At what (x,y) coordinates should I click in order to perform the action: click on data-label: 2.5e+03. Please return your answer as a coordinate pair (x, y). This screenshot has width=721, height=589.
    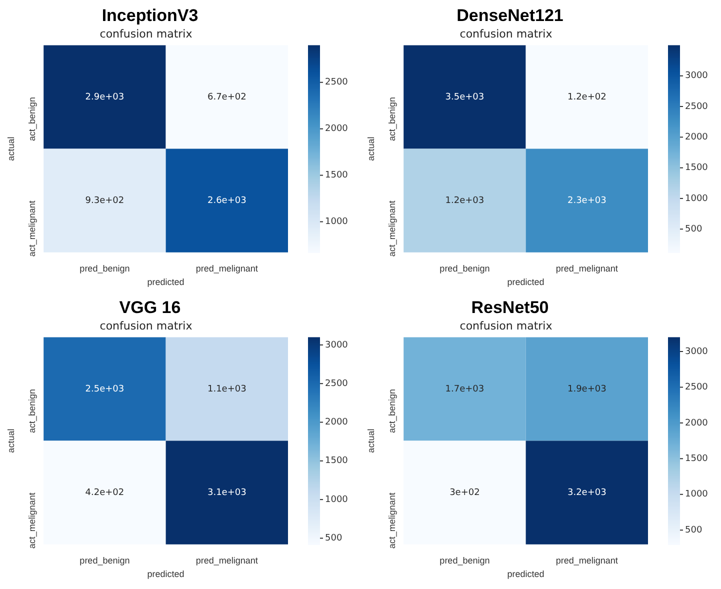
    Looking at the image, I should click on (104, 389).